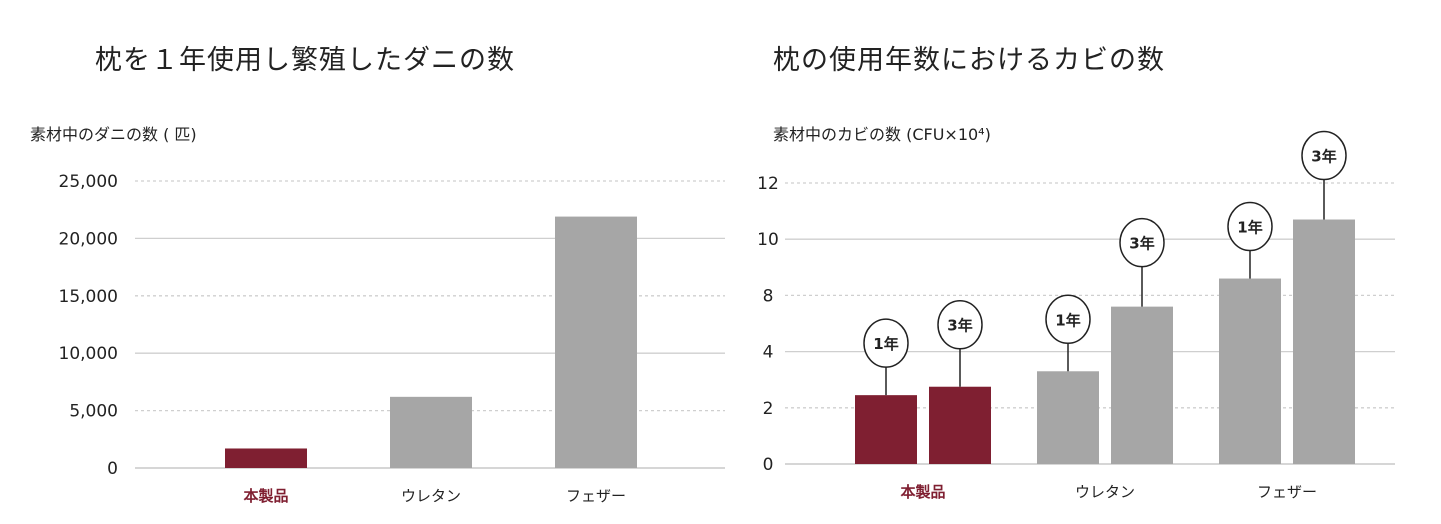  I want to click on y-axis-label-mites: 素材中のダニの数 ( 匹), so click(113, 134).